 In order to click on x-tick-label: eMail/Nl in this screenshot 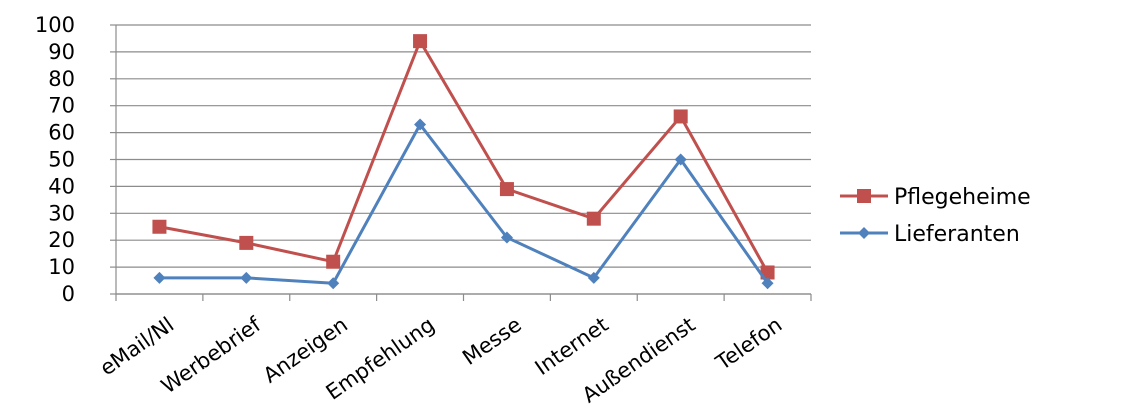, I will do `click(137, 346)`.